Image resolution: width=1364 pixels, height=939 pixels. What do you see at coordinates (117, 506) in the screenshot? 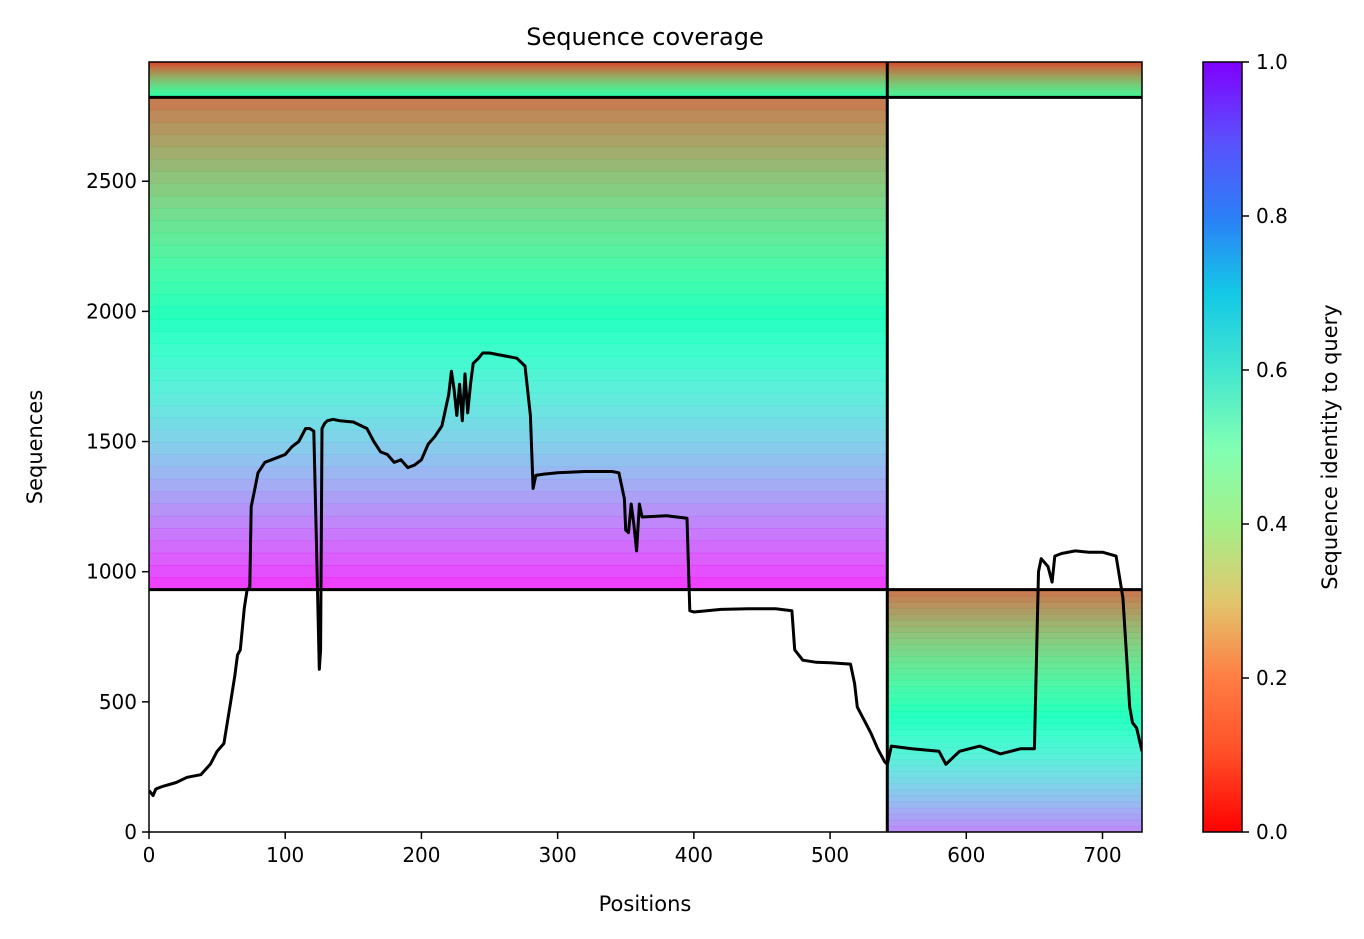
I see `y-axis: 0 500 1000 1500 2000 2500` at bounding box center [117, 506].